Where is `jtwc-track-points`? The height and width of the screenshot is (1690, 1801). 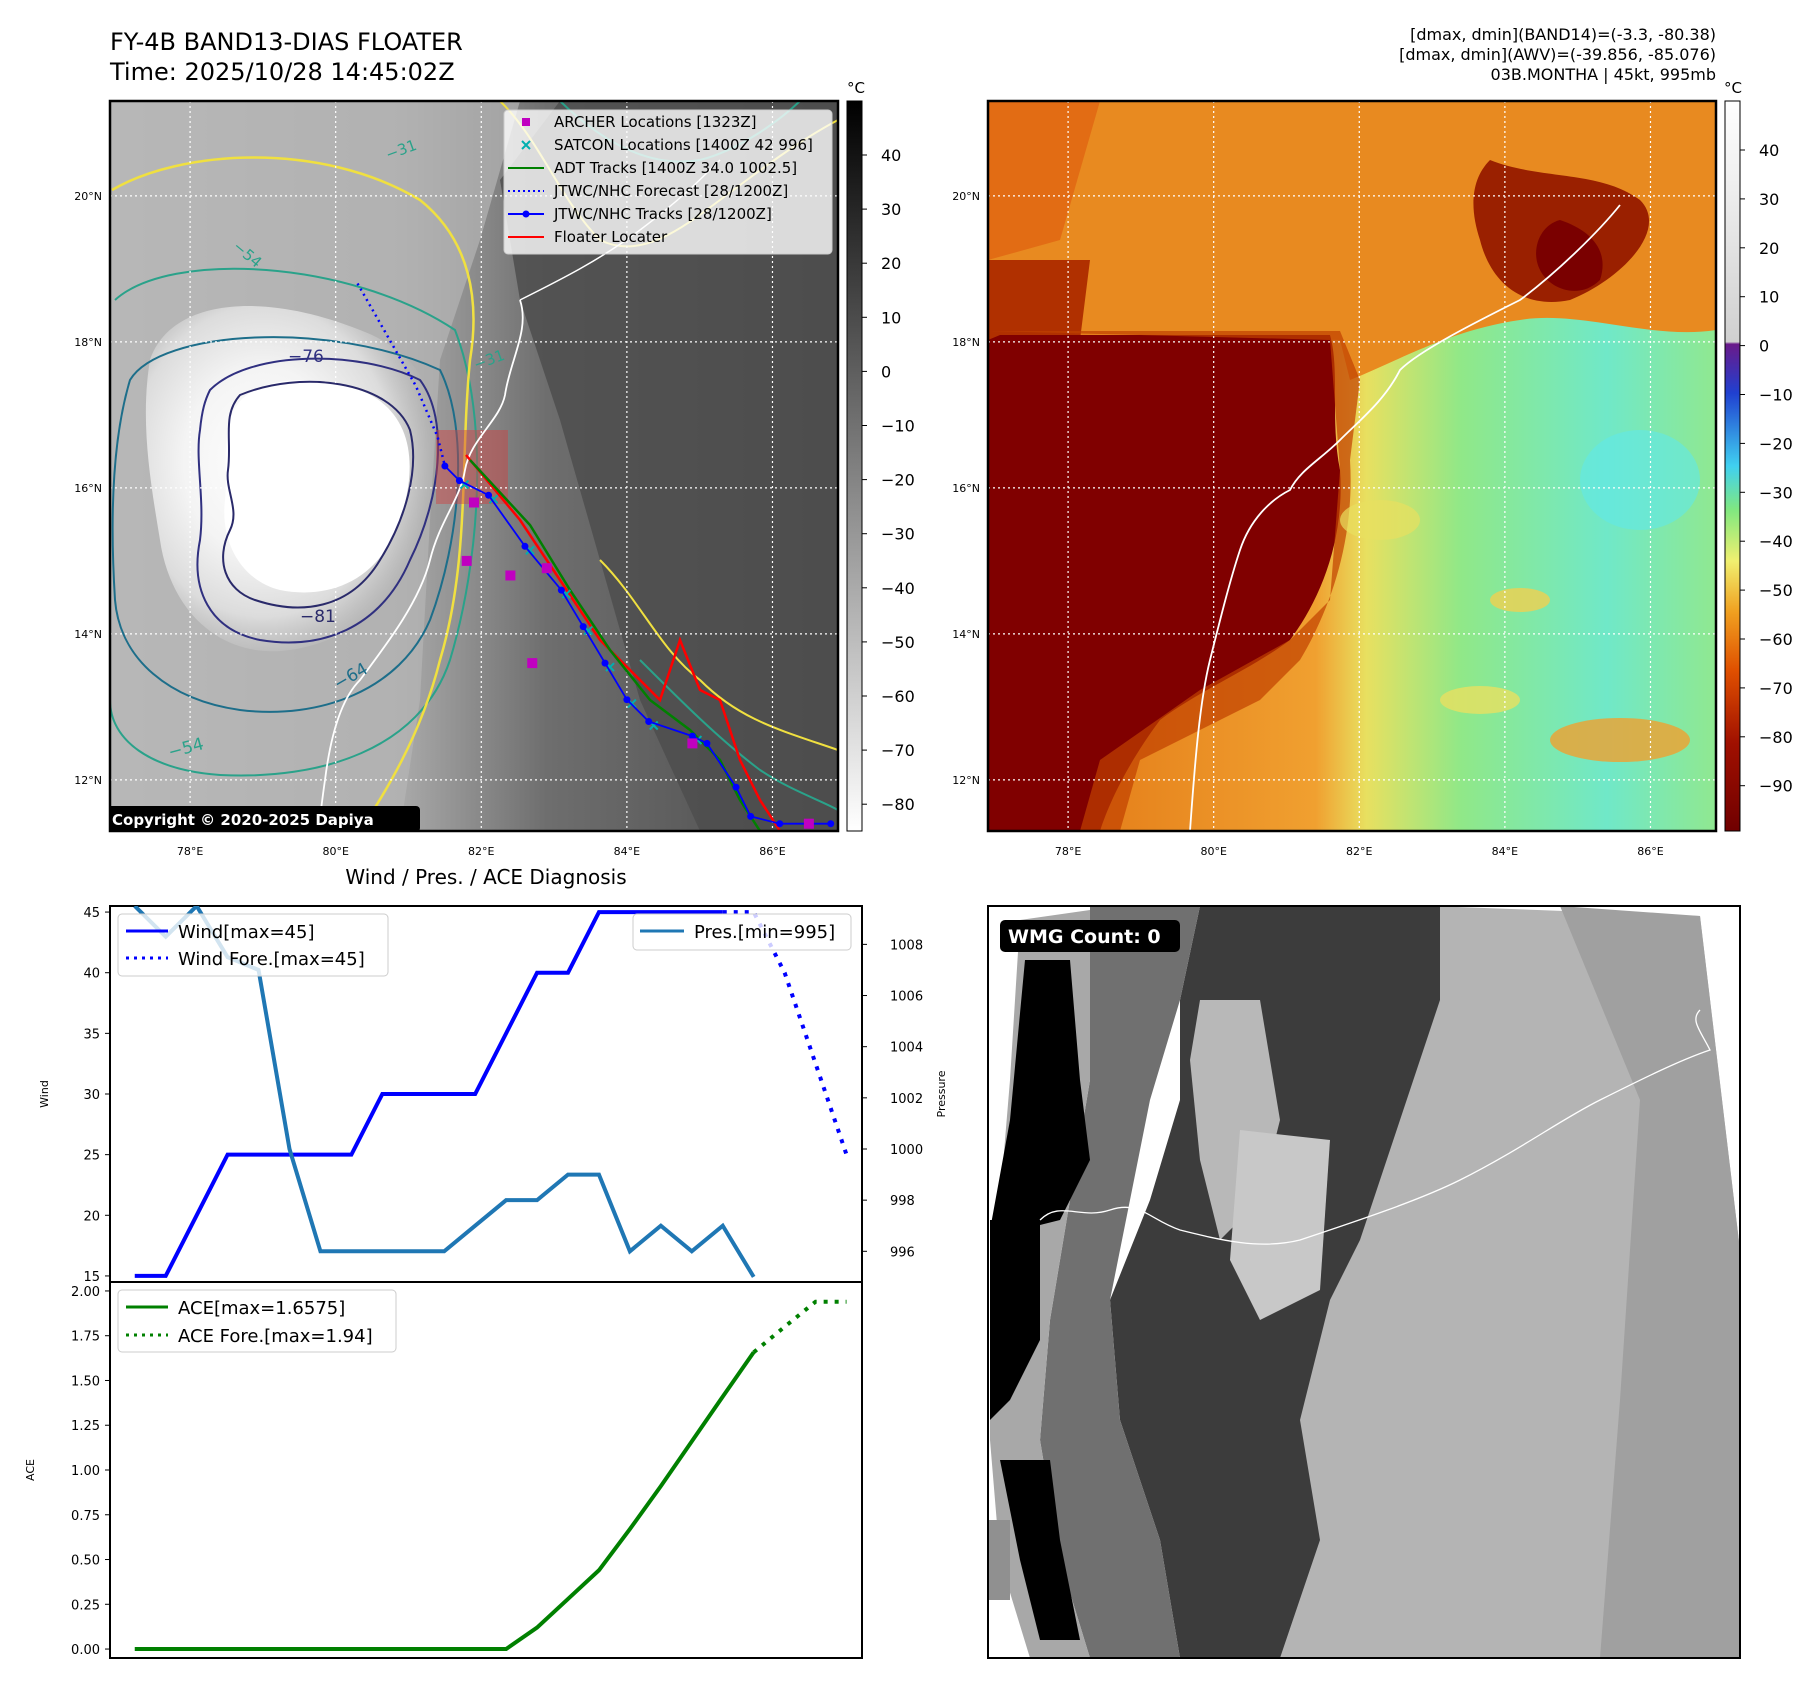 jtwc-track-points is located at coordinates (638, 645).